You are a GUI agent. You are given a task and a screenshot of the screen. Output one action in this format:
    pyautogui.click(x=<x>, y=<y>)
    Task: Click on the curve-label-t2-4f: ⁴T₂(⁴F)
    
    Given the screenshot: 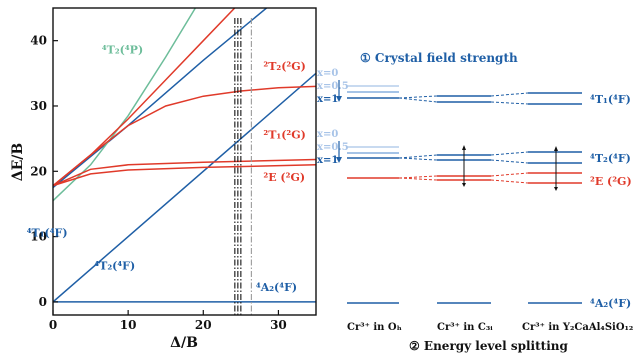 What is the action you would take?
    pyautogui.click(x=114, y=265)
    